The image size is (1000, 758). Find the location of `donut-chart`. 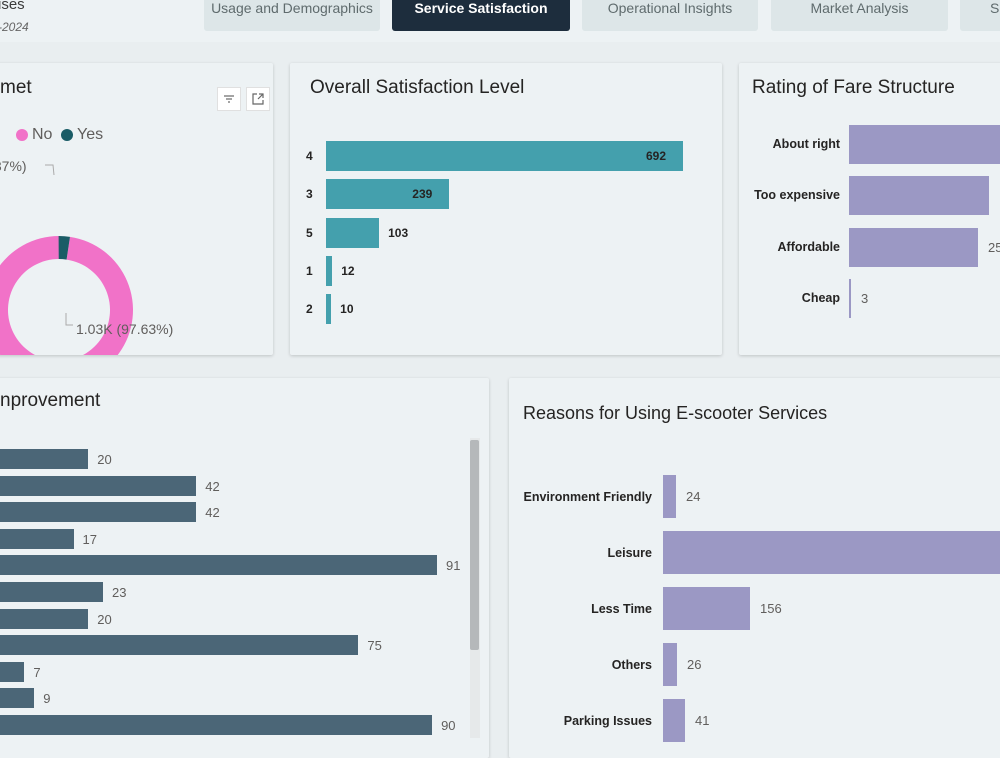

donut-chart is located at coordinates (66, 259).